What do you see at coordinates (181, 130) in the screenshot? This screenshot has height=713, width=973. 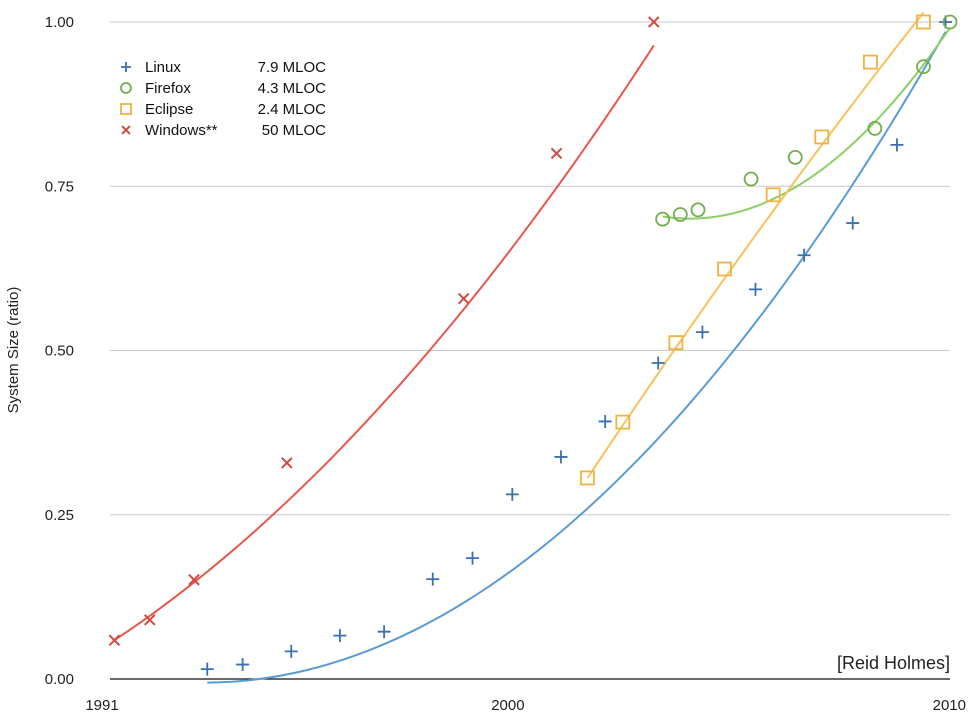 I see `legend-label-windows: Windows**` at bounding box center [181, 130].